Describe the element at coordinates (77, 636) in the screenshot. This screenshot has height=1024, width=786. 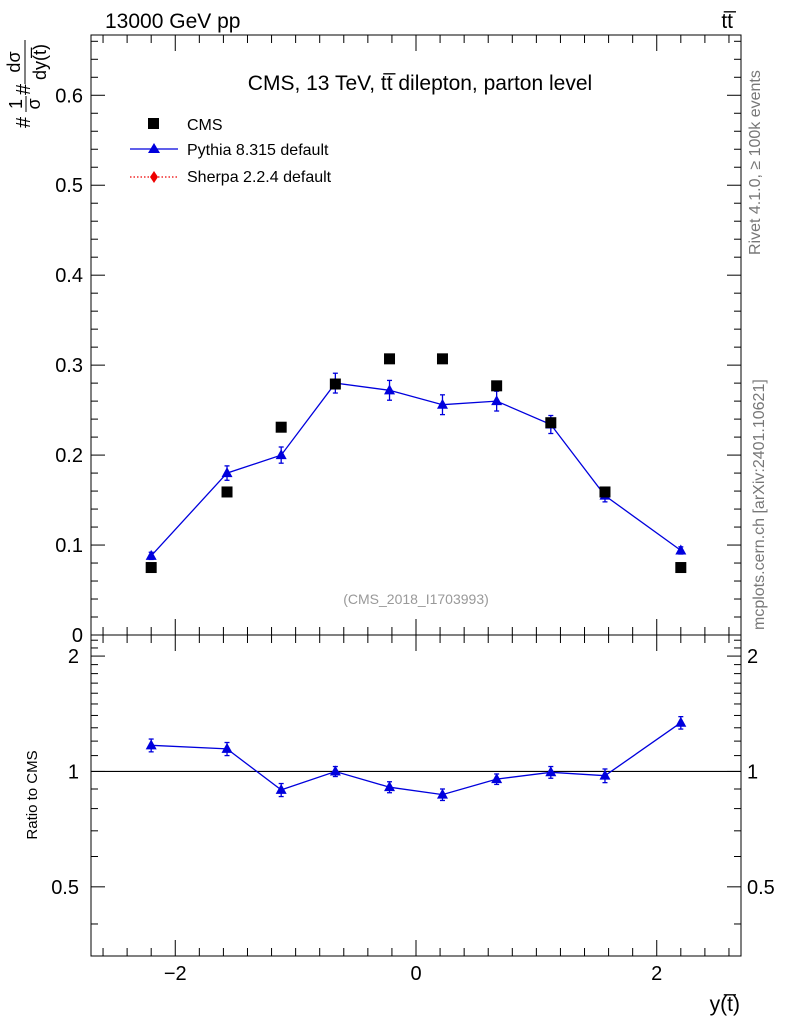
I see `main-y-tick-label: 0` at that location.